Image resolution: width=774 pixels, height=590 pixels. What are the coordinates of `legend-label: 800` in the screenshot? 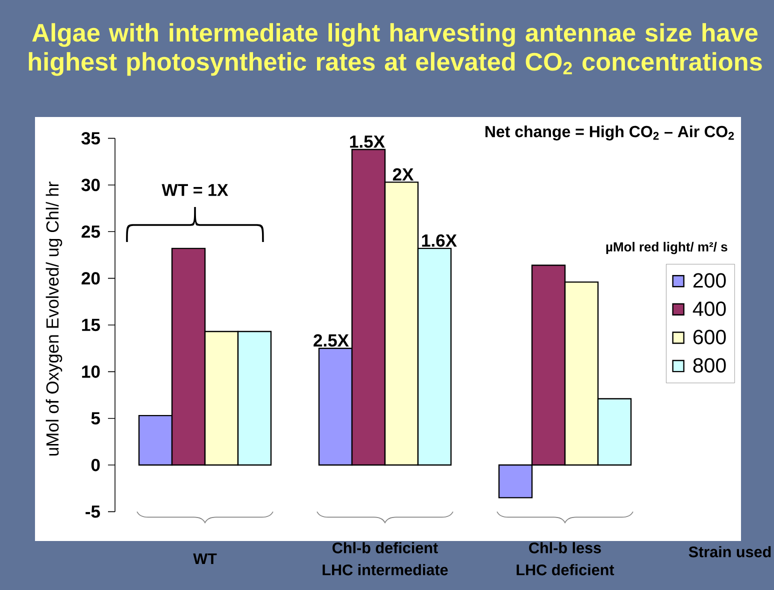 It's located at (709, 365).